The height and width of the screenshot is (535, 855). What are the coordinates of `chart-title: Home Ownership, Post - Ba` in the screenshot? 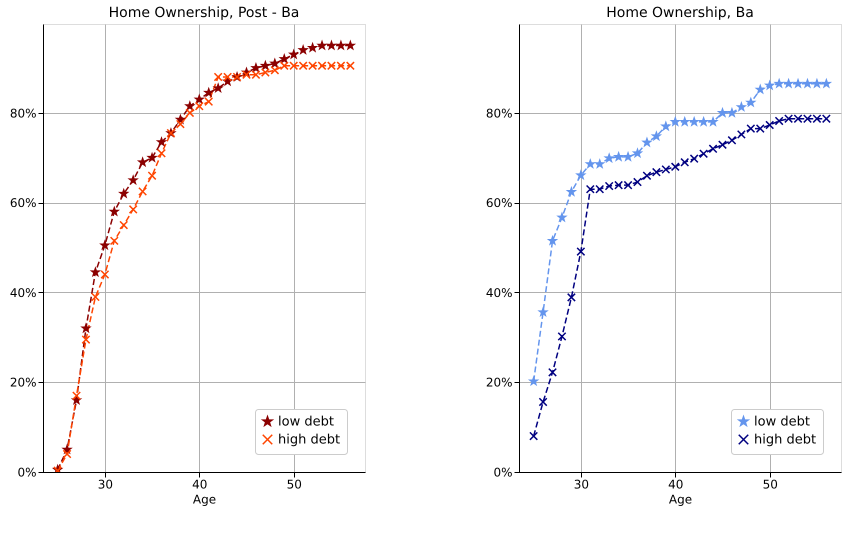 It's located at (204, 13).